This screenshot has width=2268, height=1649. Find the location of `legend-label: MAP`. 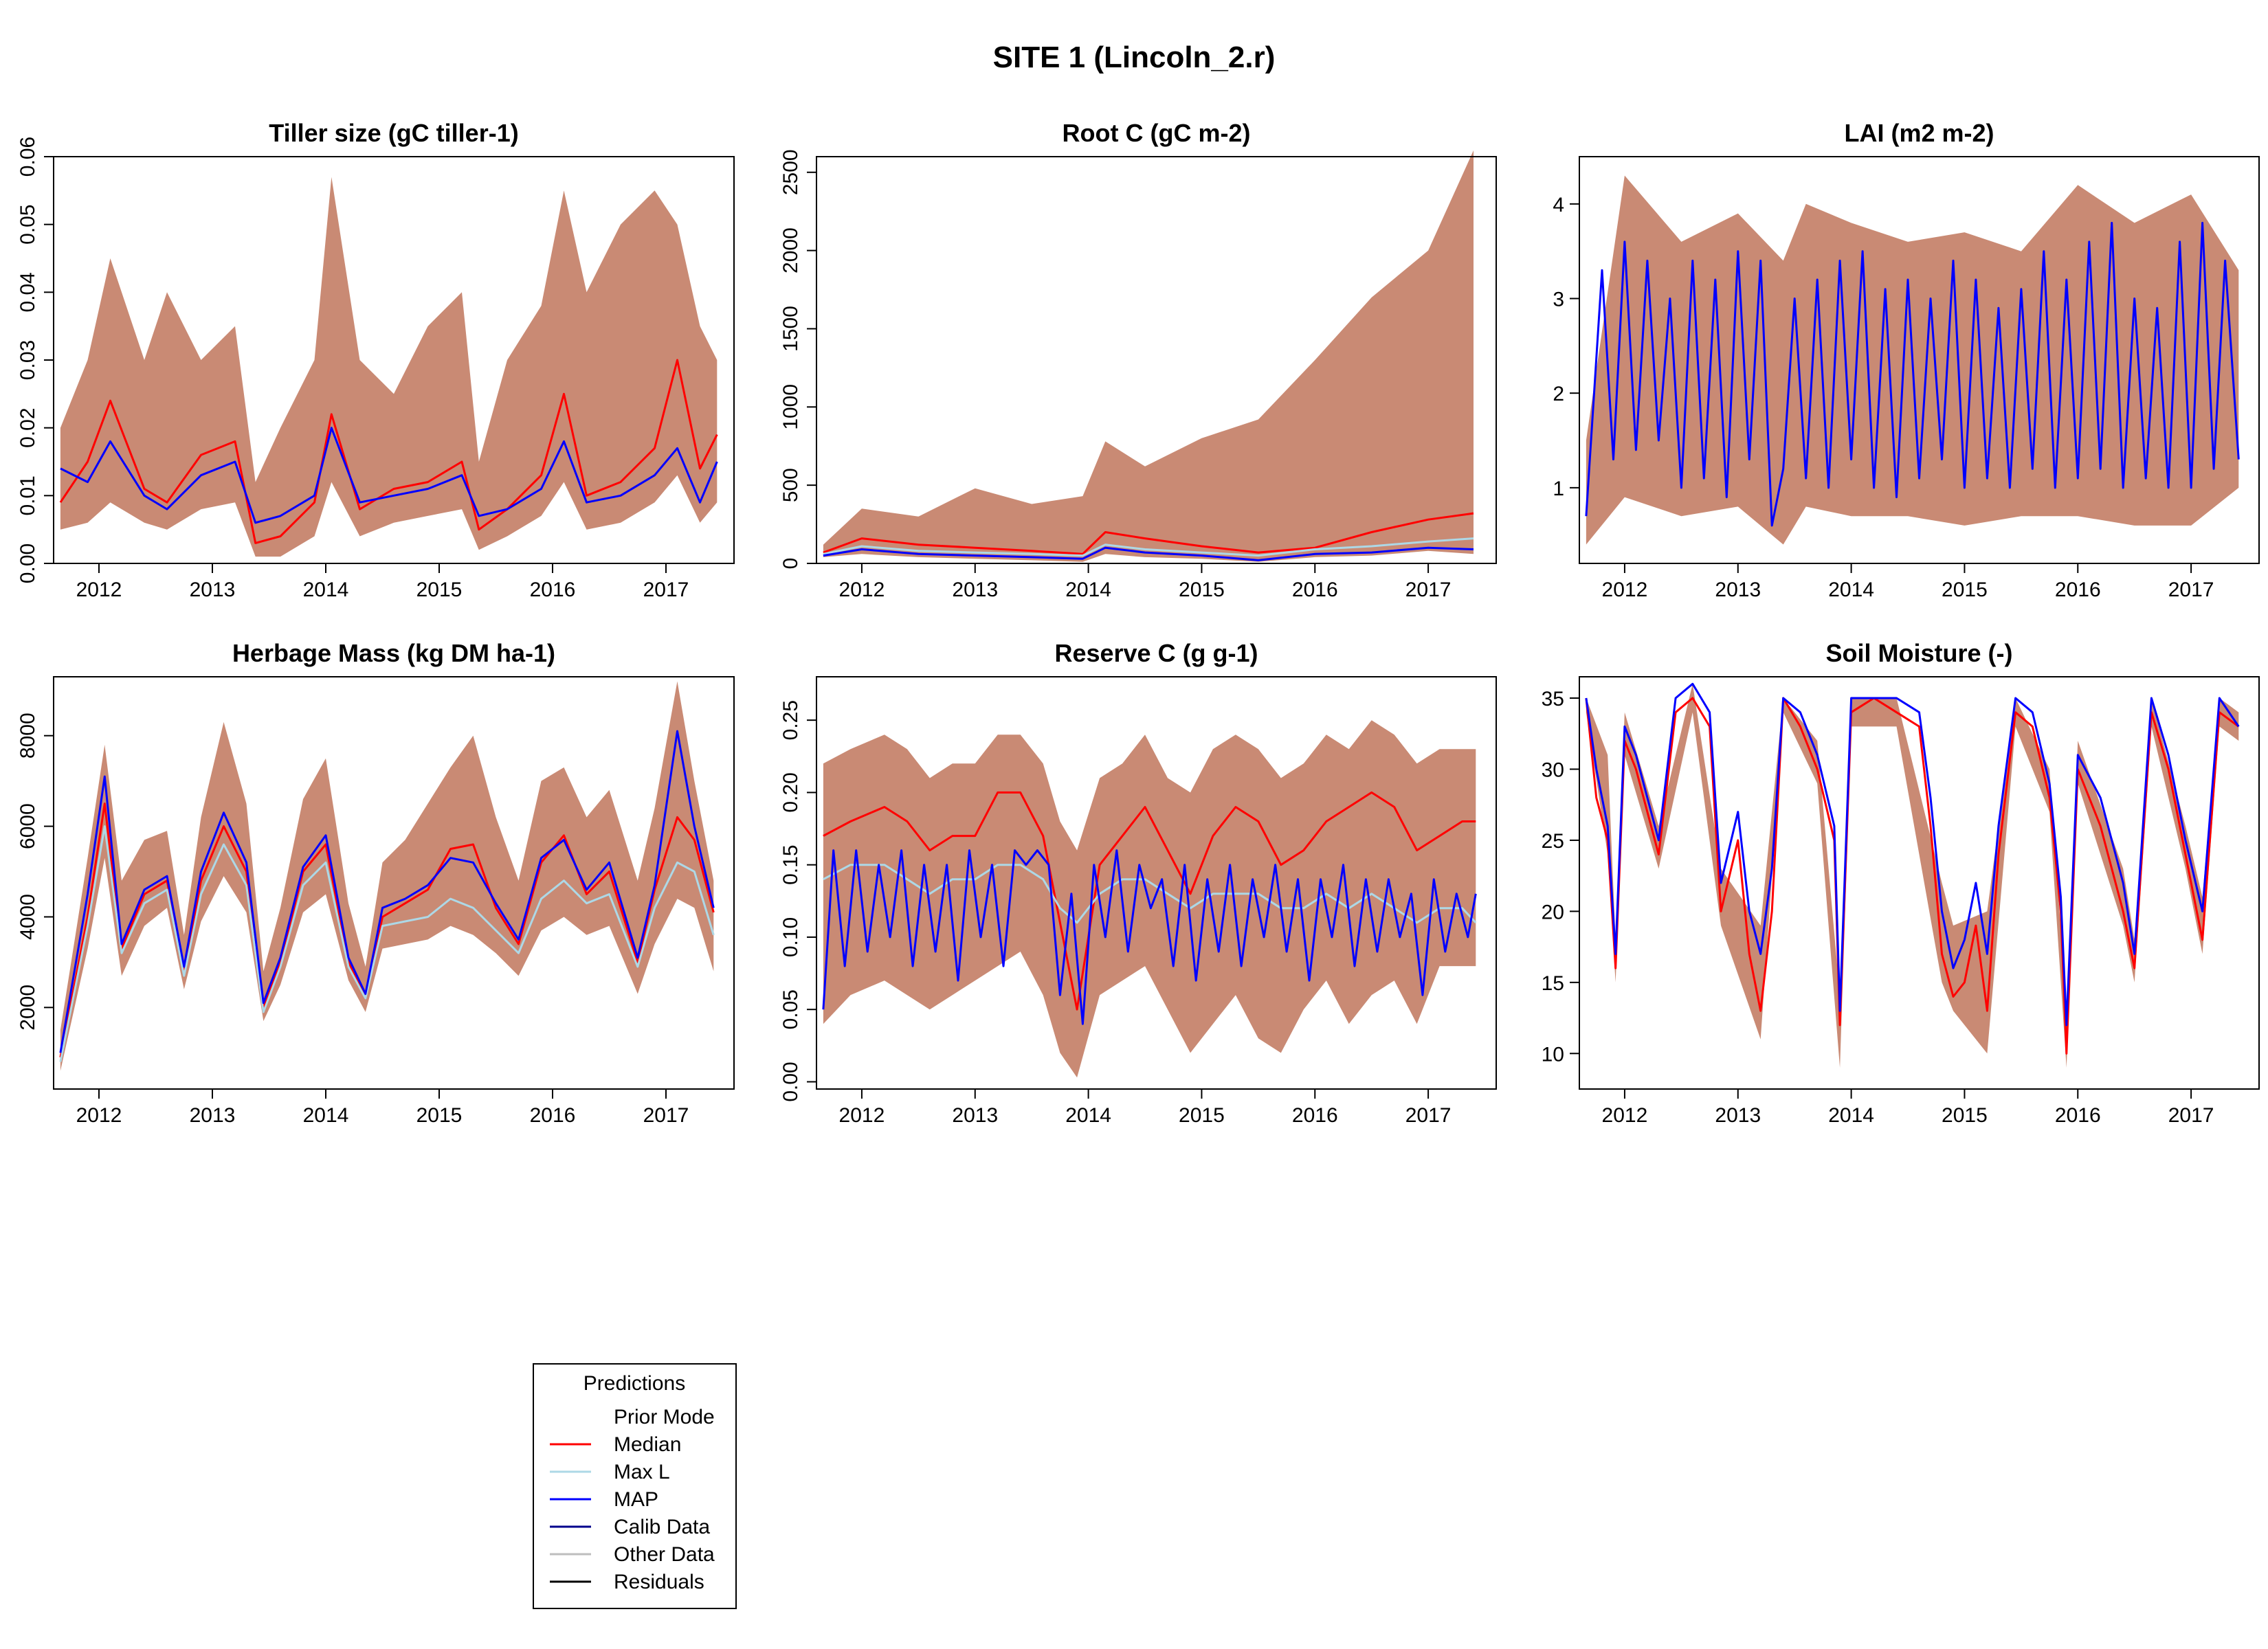

legend-label: MAP is located at coordinates (636, 1499).